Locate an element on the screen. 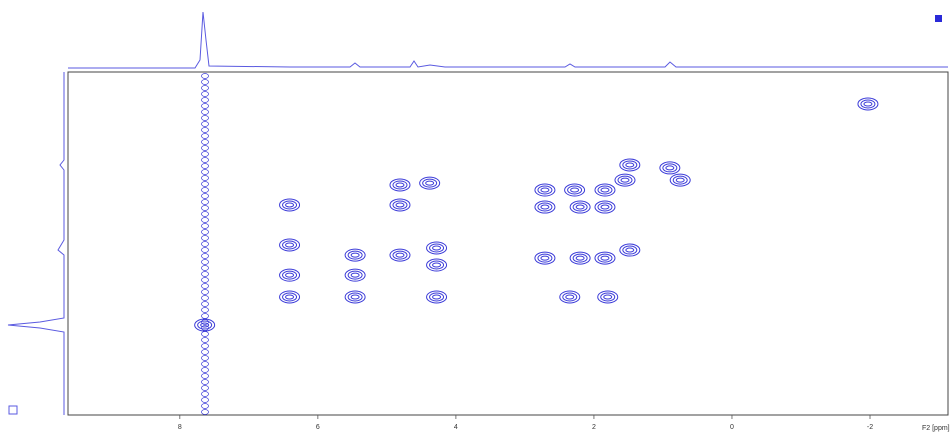 This screenshot has height=435, width=952. x-tick-label: -2 is located at coordinates (870, 427).